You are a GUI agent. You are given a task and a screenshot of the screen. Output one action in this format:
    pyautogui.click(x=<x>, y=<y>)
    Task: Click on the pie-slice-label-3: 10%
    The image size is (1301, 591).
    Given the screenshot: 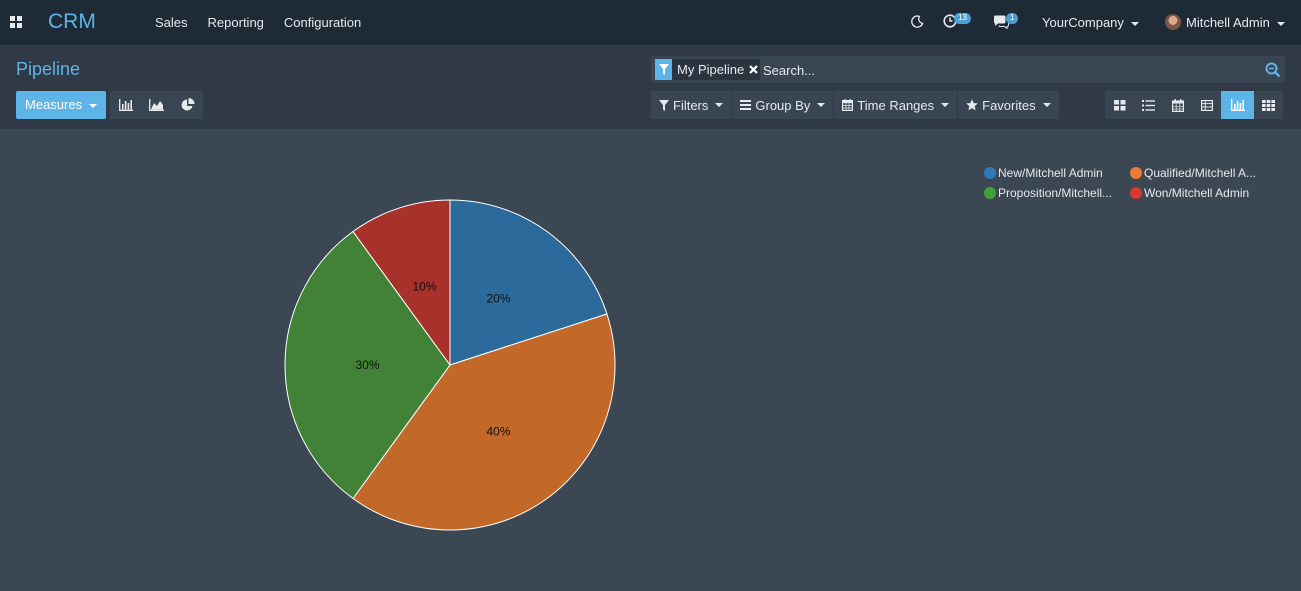 What is the action you would take?
    pyautogui.click(x=424, y=287)
    